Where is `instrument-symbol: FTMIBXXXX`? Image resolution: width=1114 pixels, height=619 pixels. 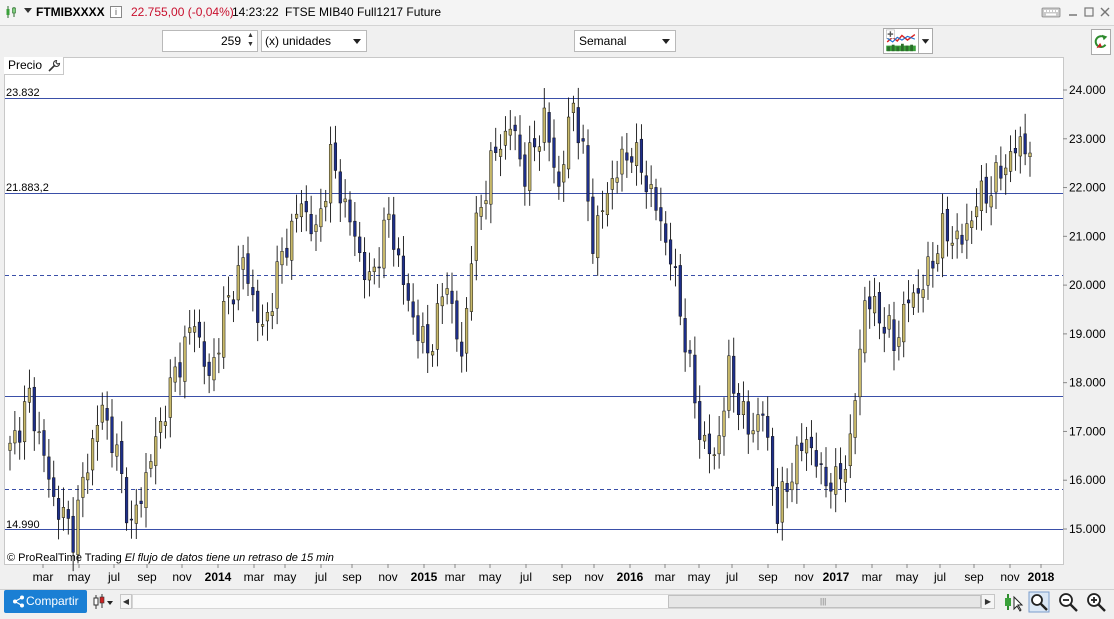
instrument-symbol: FTMIBXXXX is located at coordinates (70, 12).